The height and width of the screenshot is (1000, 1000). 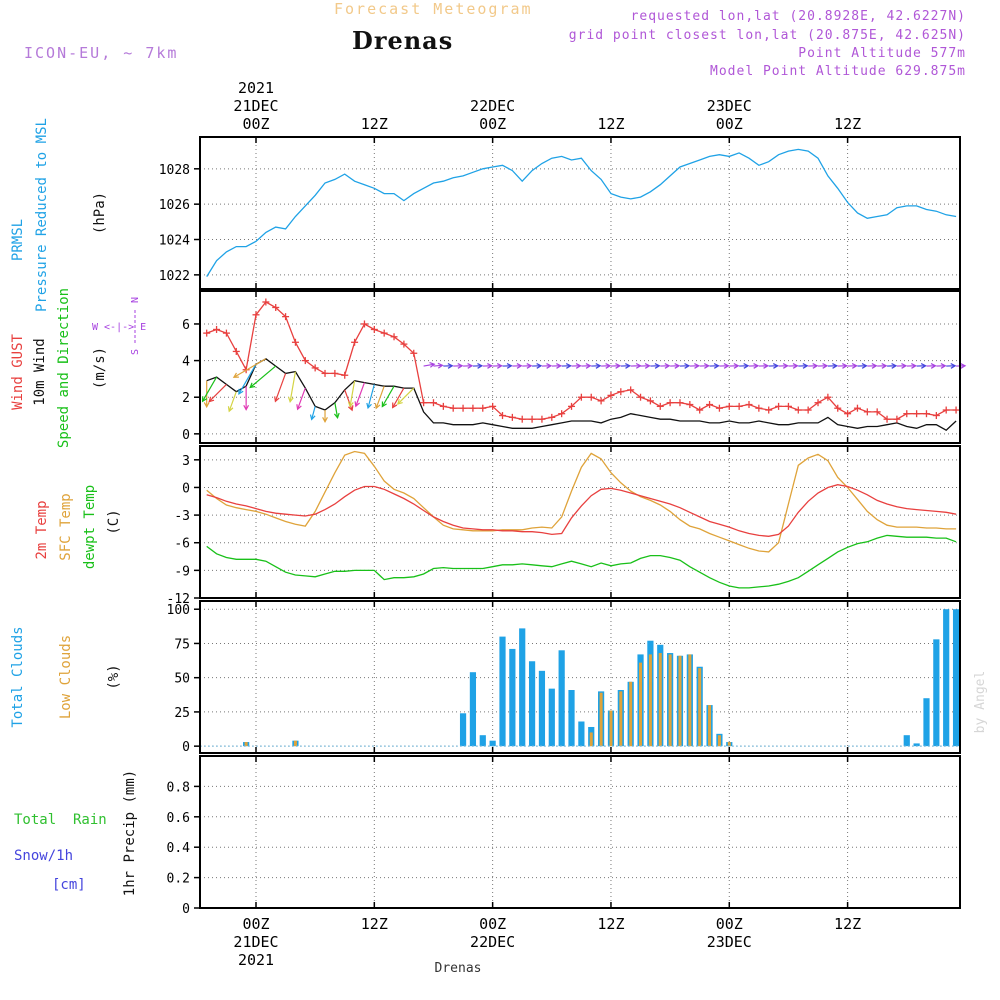 What do you see at coordinates (114, 521) in the screenshot?
I see `temp-unit-label: (C)` at bounding box center [114, 521].